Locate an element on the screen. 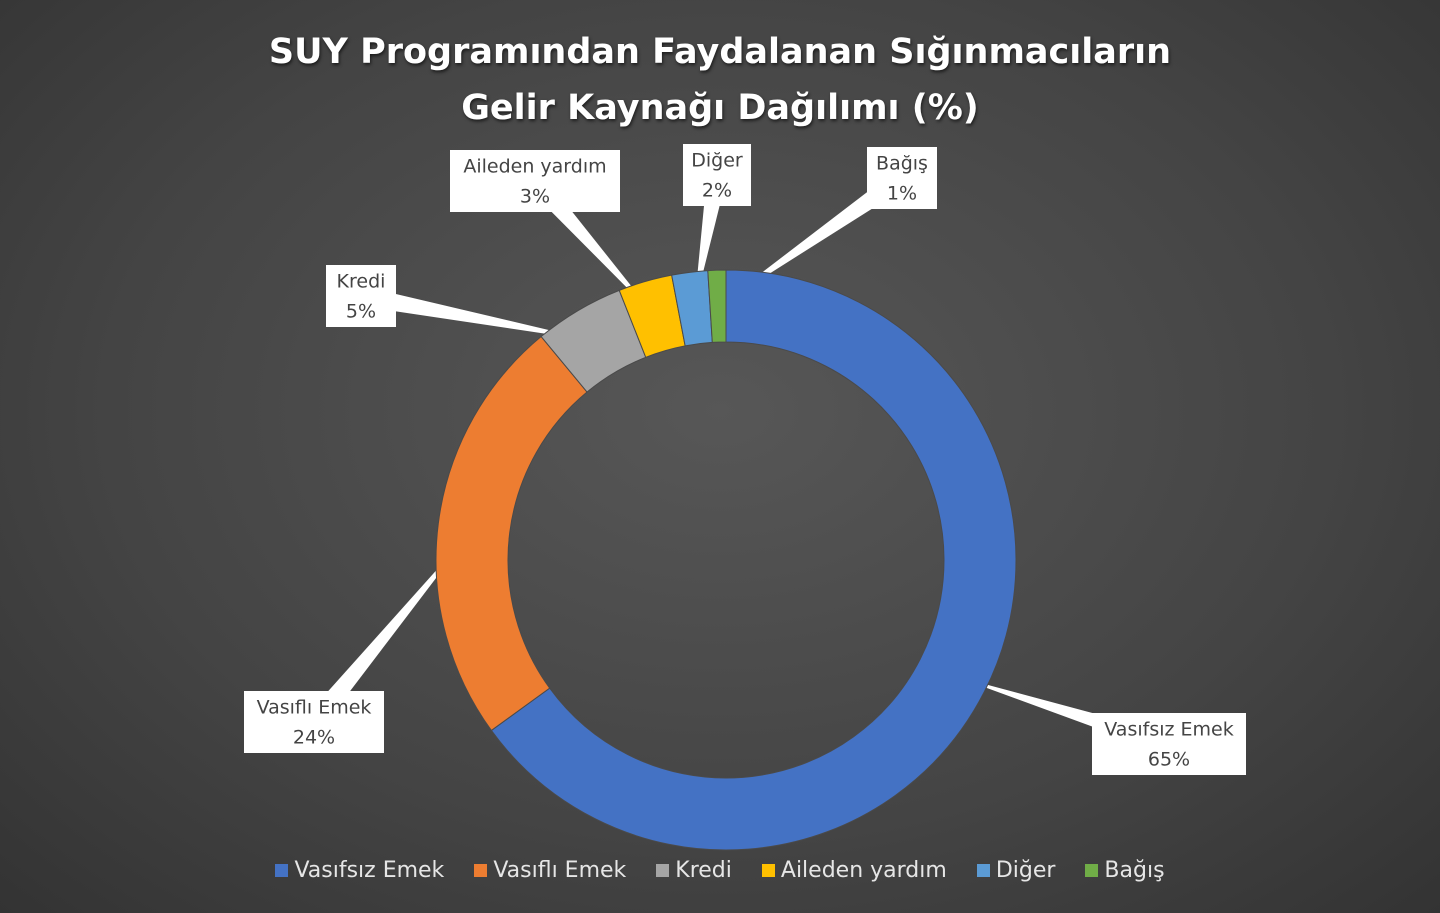  data-label-name: Kredi is located at coordinates (361, 282).